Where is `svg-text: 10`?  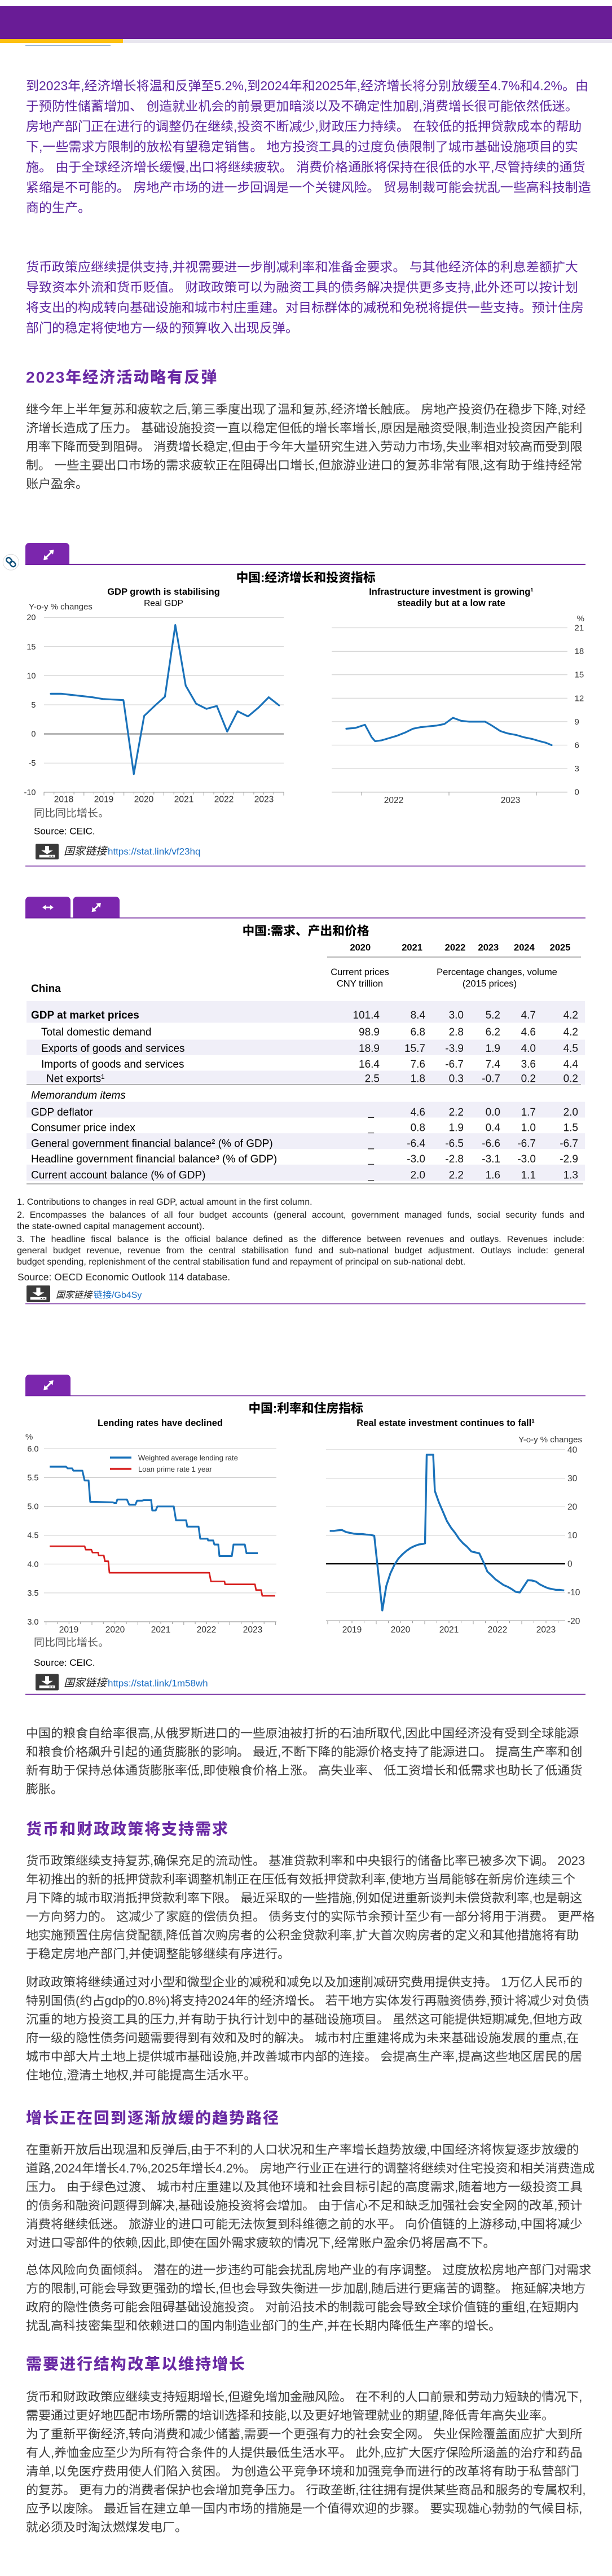
svg-text: 10 is located at coordinates (572, 1535).